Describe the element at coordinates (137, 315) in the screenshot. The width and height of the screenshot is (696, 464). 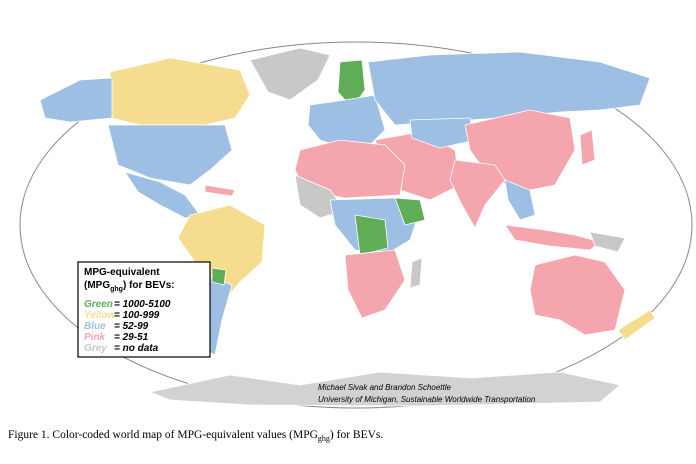
I see `legend-range: = 100-999` at that location.